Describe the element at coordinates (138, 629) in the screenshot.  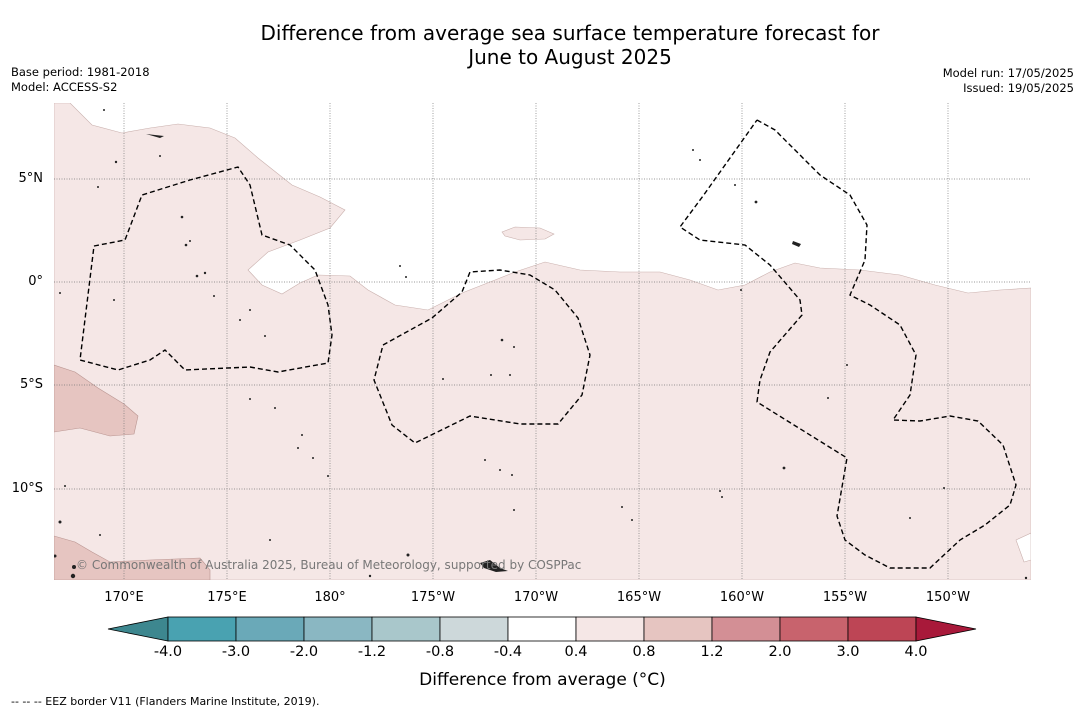
I see `colorbar-extend-low` at that location.